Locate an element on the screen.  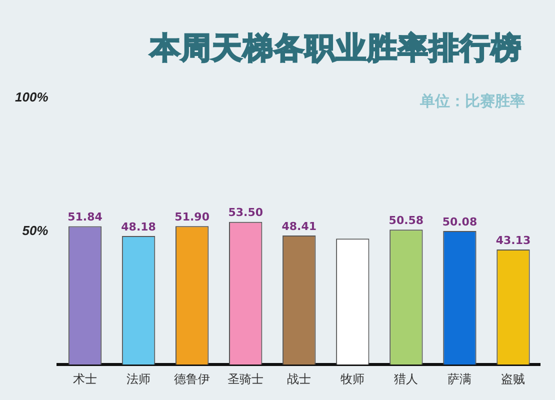
y-tick-label: 50% is located at coordinates (35, 230).